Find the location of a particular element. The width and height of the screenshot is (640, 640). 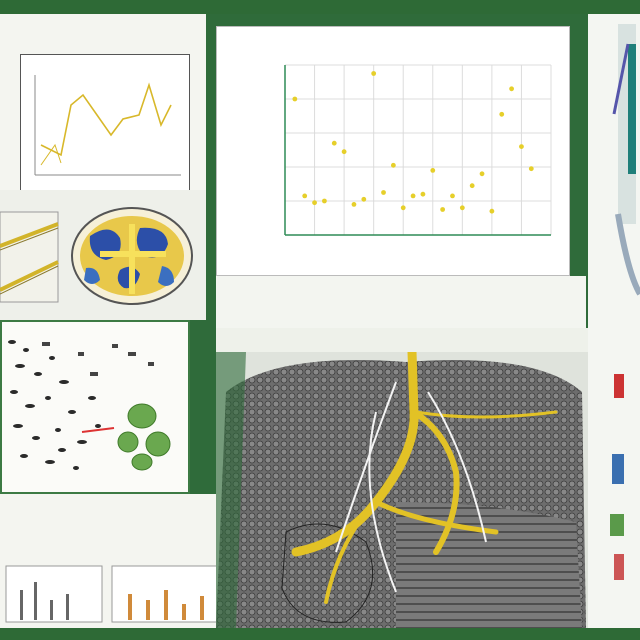

main-chart-caption is located at coordinates (401, 302).